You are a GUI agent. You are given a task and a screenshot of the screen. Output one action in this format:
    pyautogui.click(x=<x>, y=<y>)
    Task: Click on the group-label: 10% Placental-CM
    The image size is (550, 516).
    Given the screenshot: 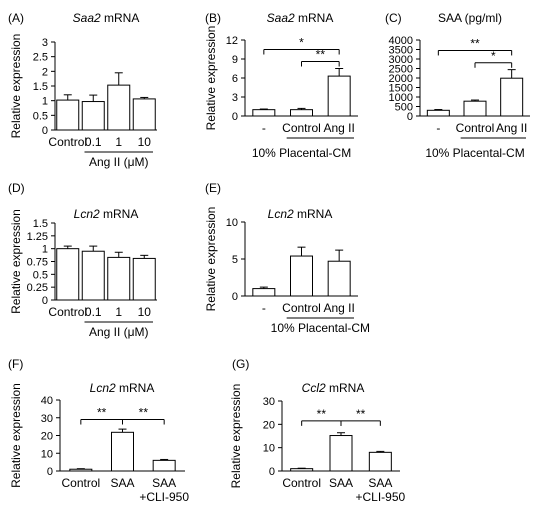 What is the action you would take?
    pyautogui.click(x=320, y=328)
    